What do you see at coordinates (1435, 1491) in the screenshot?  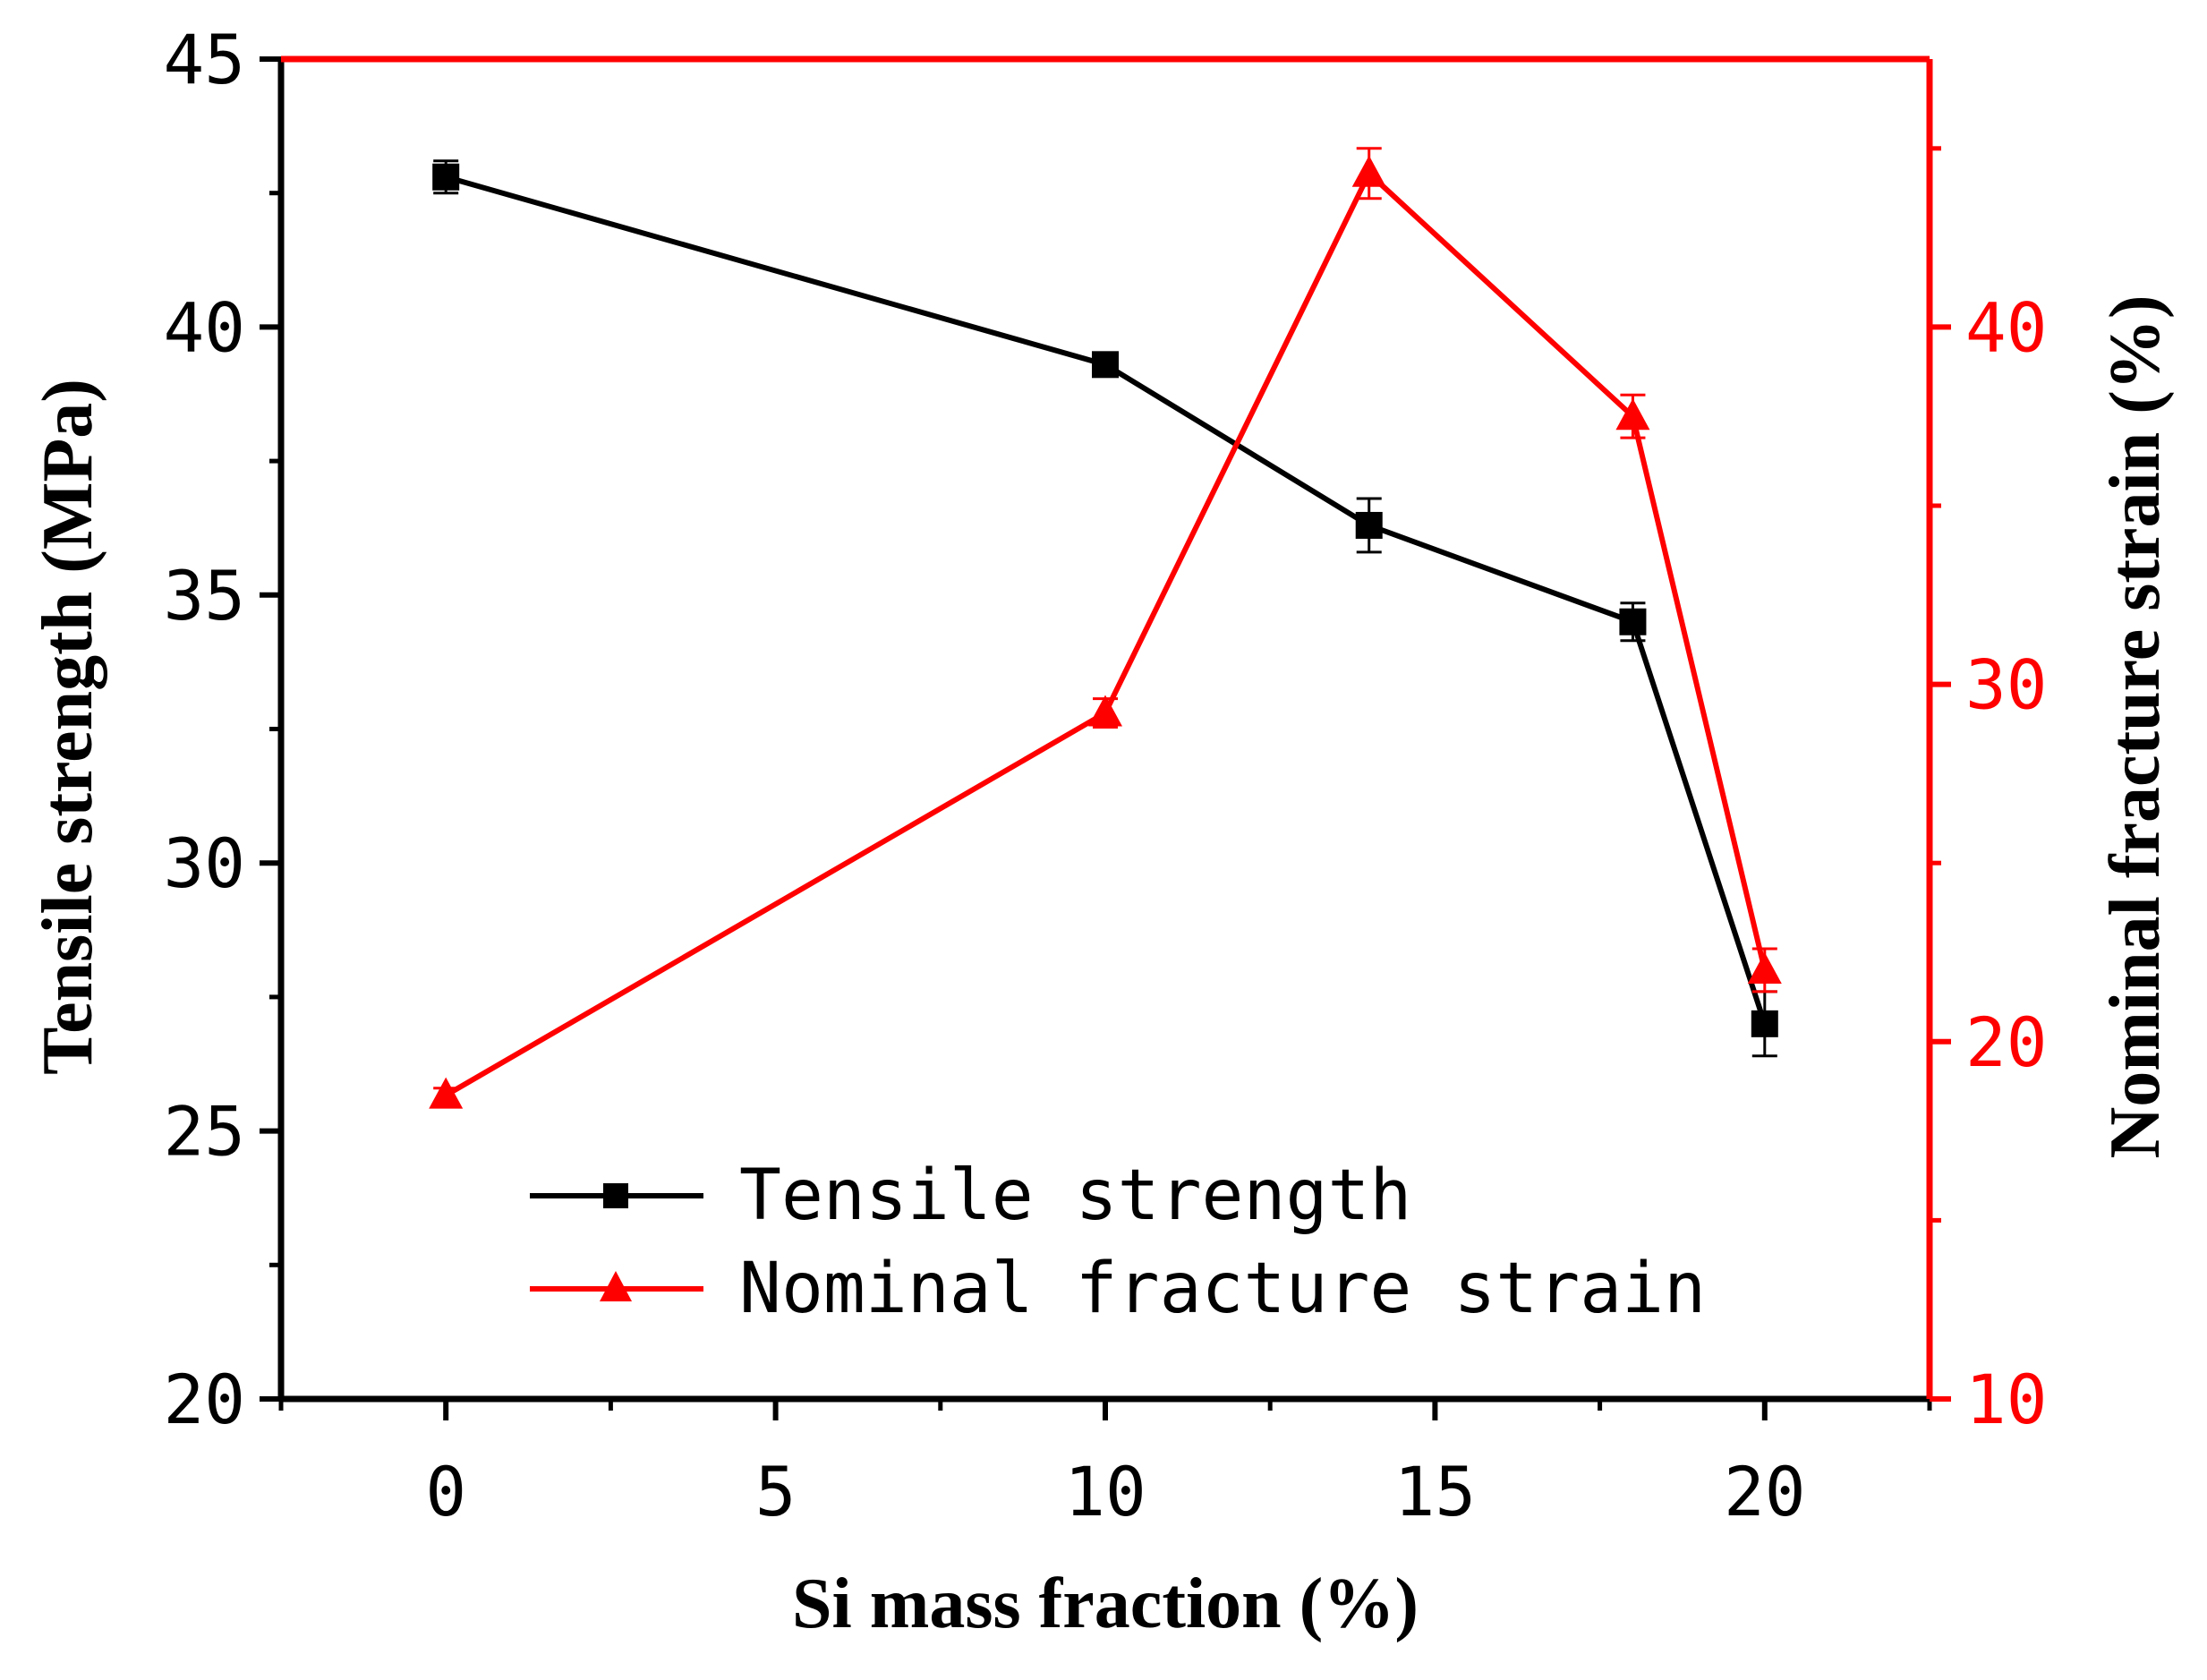 I see `x-tick-label-15: 15` at bounding box center [1435, 1491].